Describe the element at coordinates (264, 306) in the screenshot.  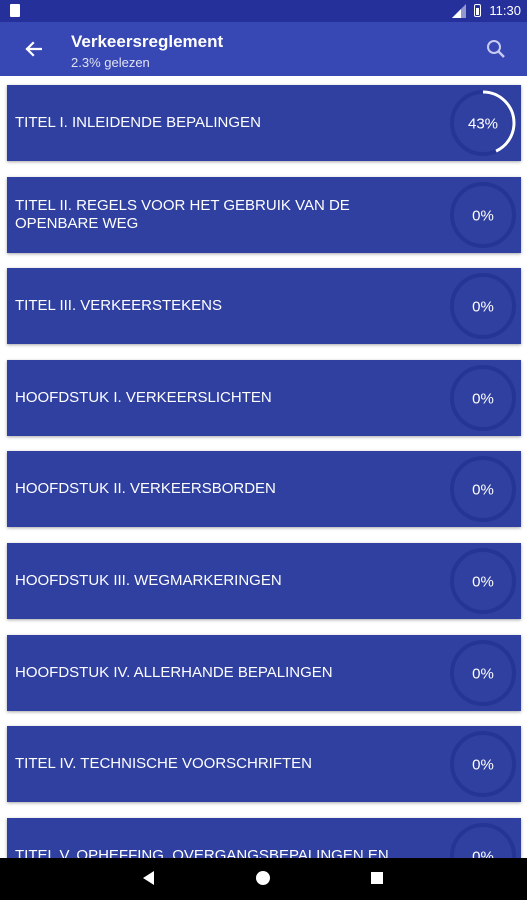
I see `chapter-item: TITEL III. VERKEERSTEKENS 0%` at that location.